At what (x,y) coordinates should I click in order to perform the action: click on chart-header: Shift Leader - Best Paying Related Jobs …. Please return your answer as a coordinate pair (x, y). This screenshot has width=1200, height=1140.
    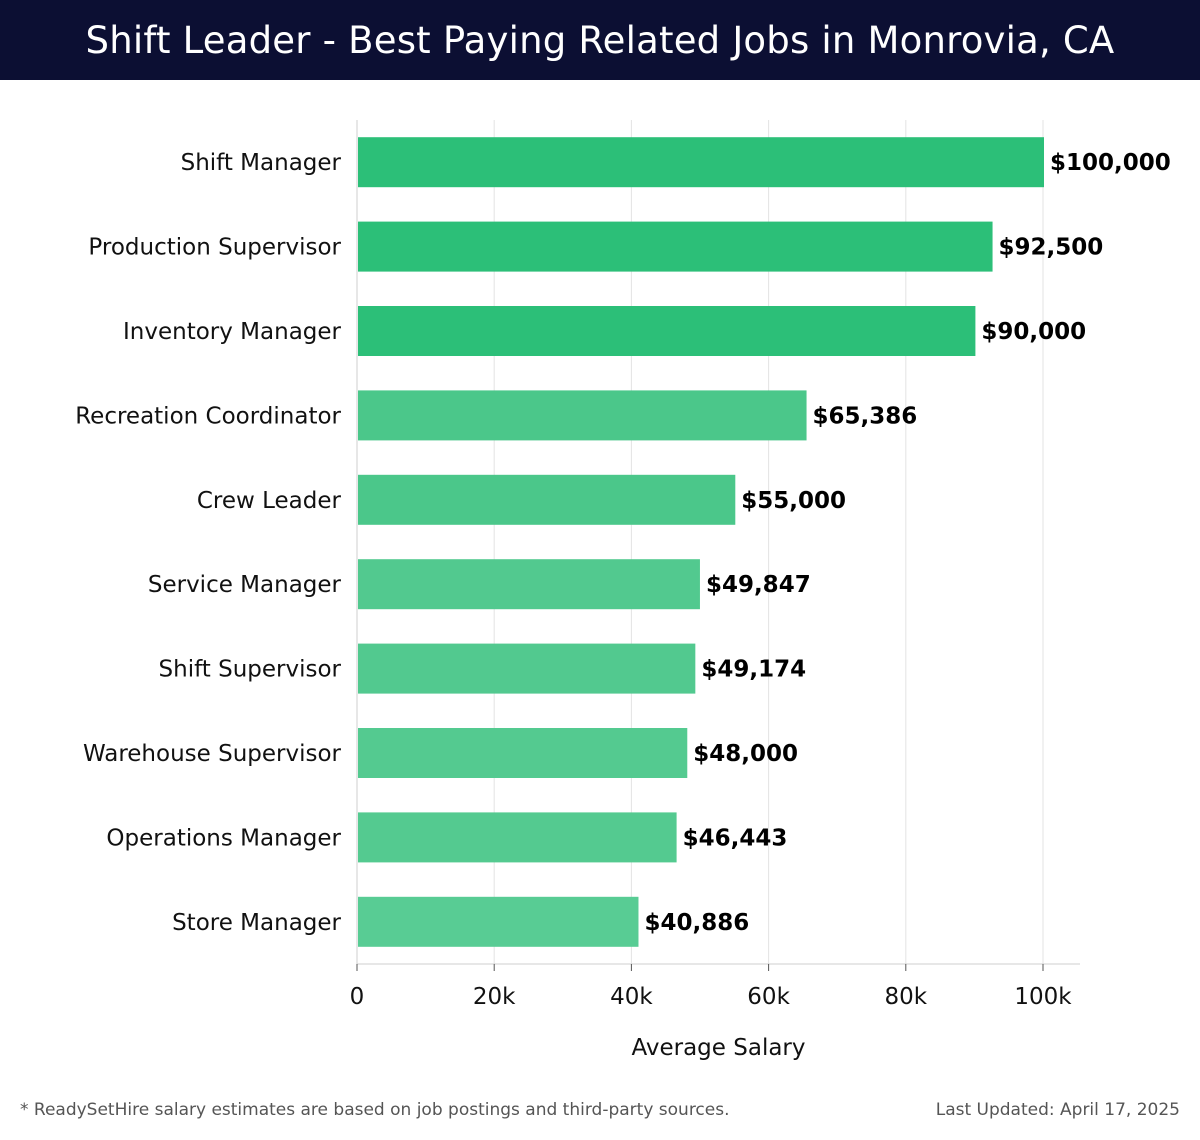
    Looking at the image, I should click on (600, 40).